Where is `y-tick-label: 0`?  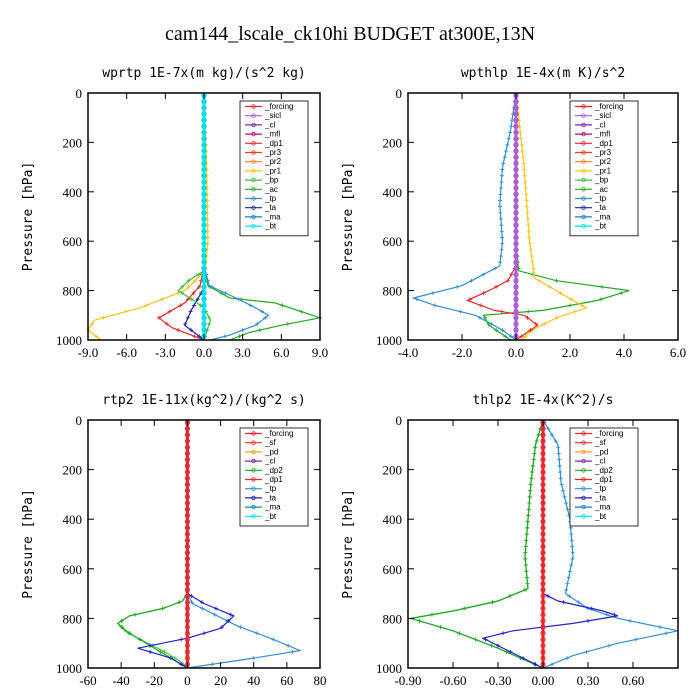 y-tick-label: 0 is located at coordinates (399, 93).